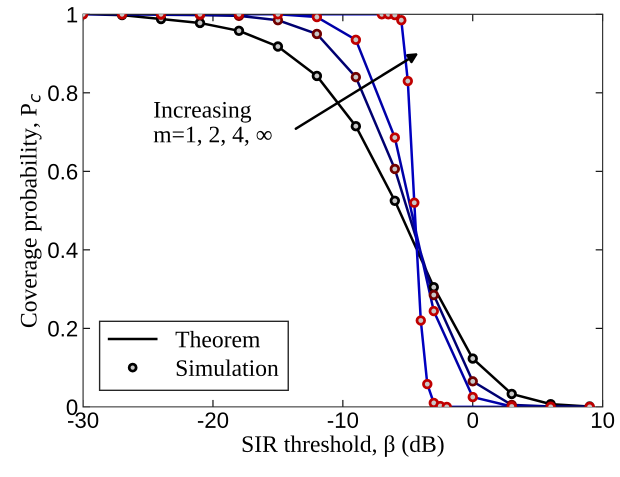  I want to click on legend-label: Simulation, so click(227, 367).